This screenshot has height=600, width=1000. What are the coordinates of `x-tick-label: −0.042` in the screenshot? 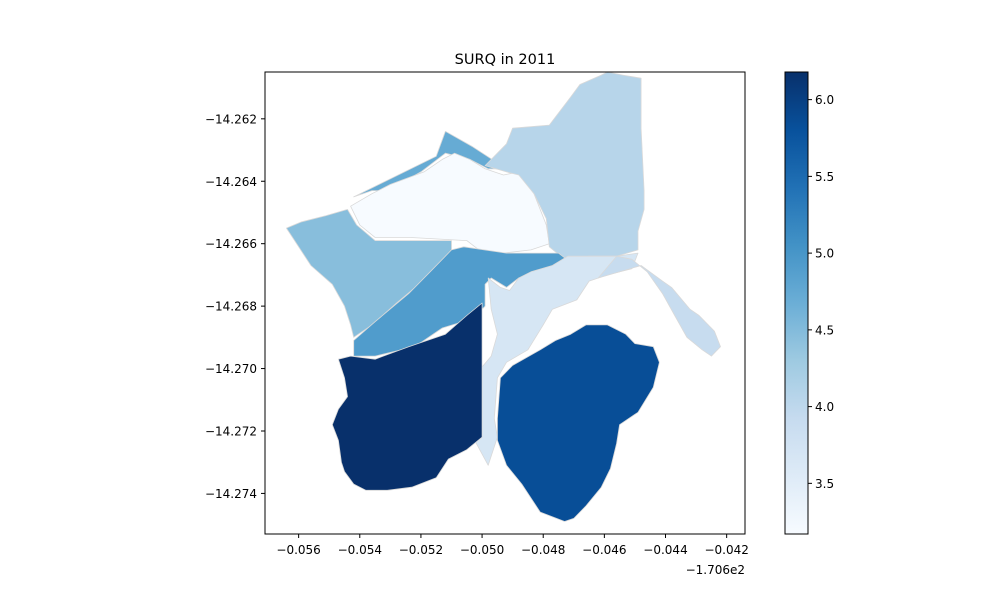 It's located at (726, 550).